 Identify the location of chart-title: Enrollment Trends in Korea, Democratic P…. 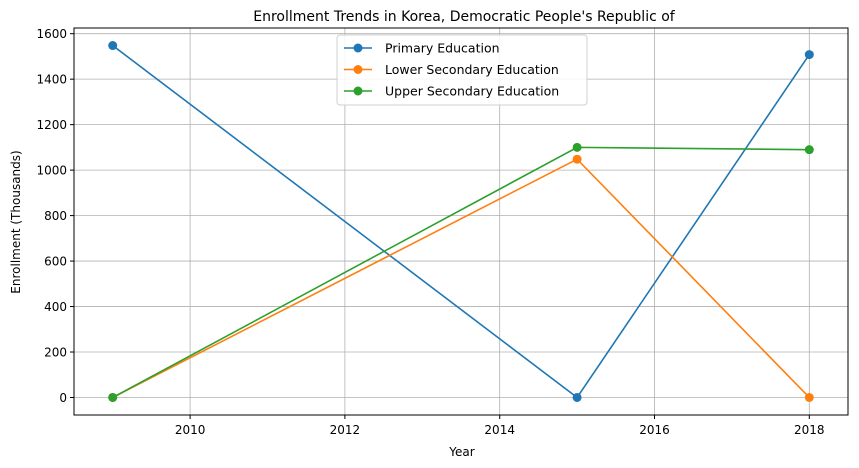
(464, 17).